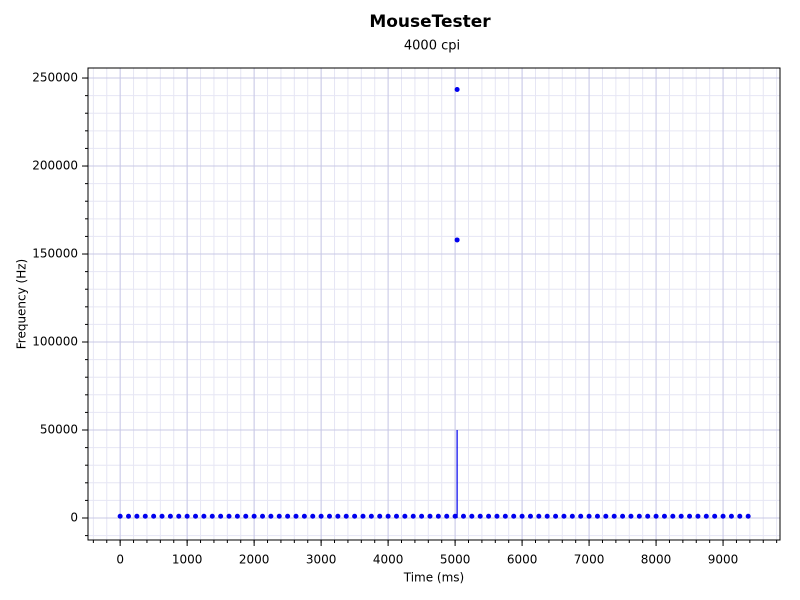 The width and height of the screenshot is (800, 600). I want to click on x-tick-label: 1000, so click(187, 560).